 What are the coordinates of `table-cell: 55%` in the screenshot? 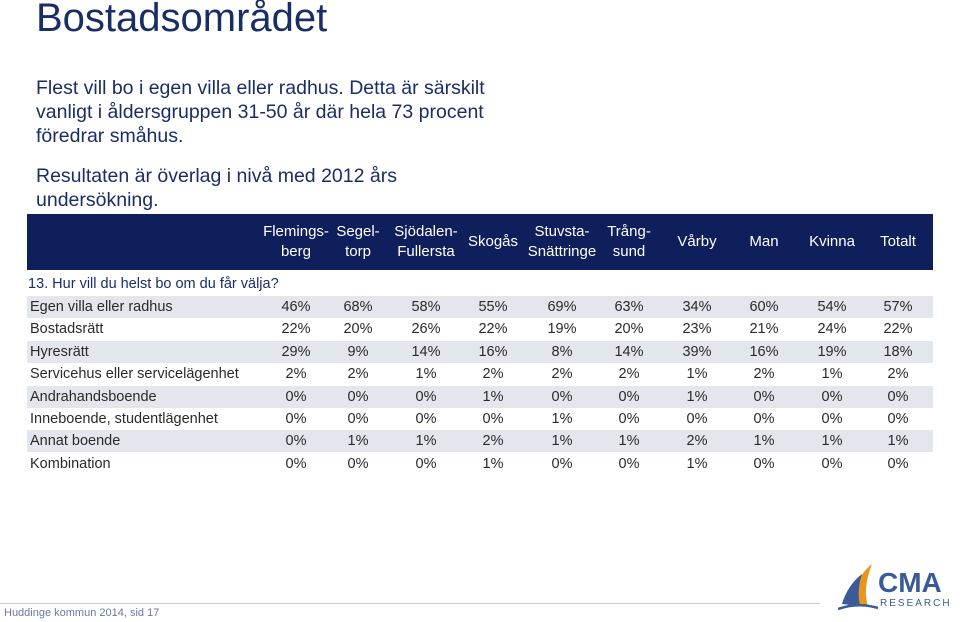 It's located at (493, 307).